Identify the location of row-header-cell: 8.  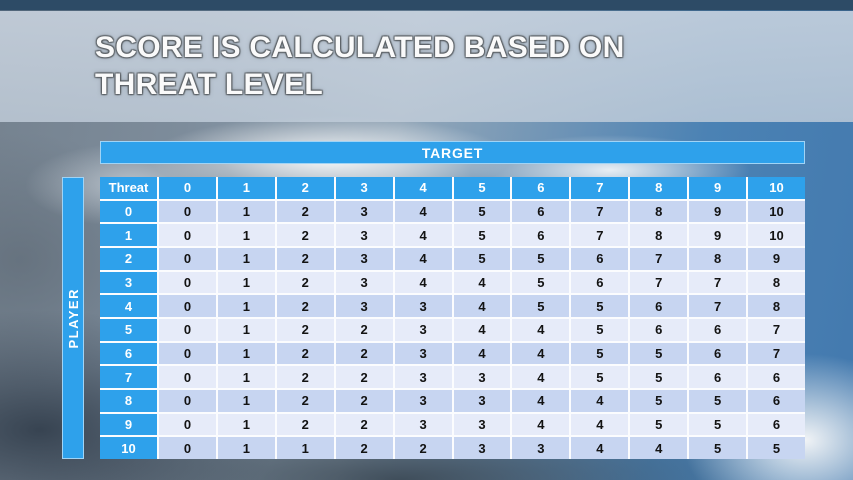
(128, 400).